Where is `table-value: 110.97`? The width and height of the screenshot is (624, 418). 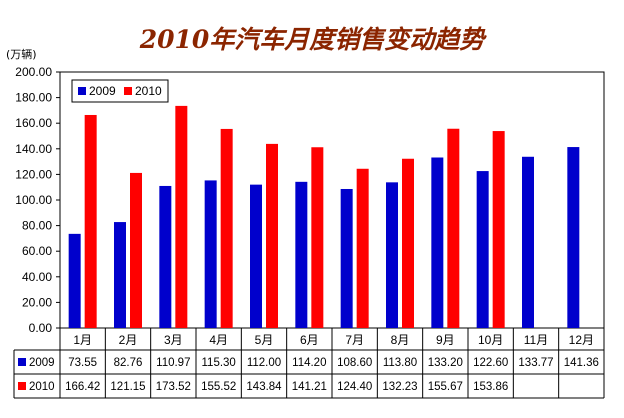
table-value: 110.97 is located at coordinates (173, 363).